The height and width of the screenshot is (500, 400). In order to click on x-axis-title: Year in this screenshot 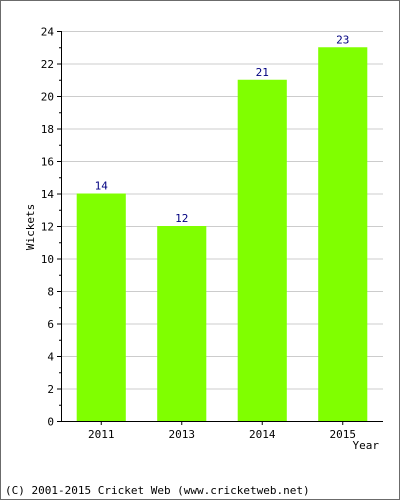, I will do `click(366, 445)`.